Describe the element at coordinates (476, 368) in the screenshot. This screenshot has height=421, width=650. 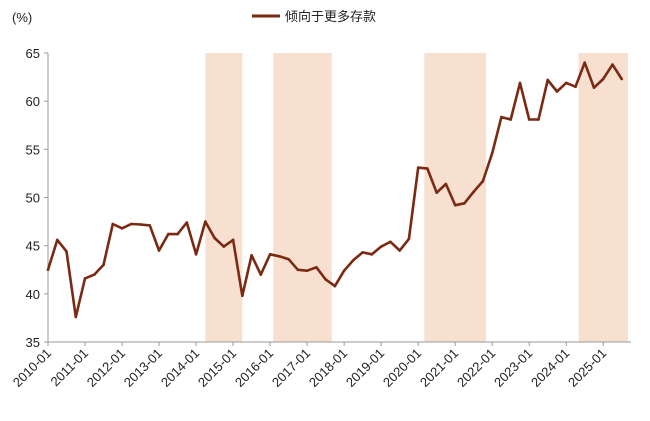
I see `x-tick-label: 2022-01` at that location.